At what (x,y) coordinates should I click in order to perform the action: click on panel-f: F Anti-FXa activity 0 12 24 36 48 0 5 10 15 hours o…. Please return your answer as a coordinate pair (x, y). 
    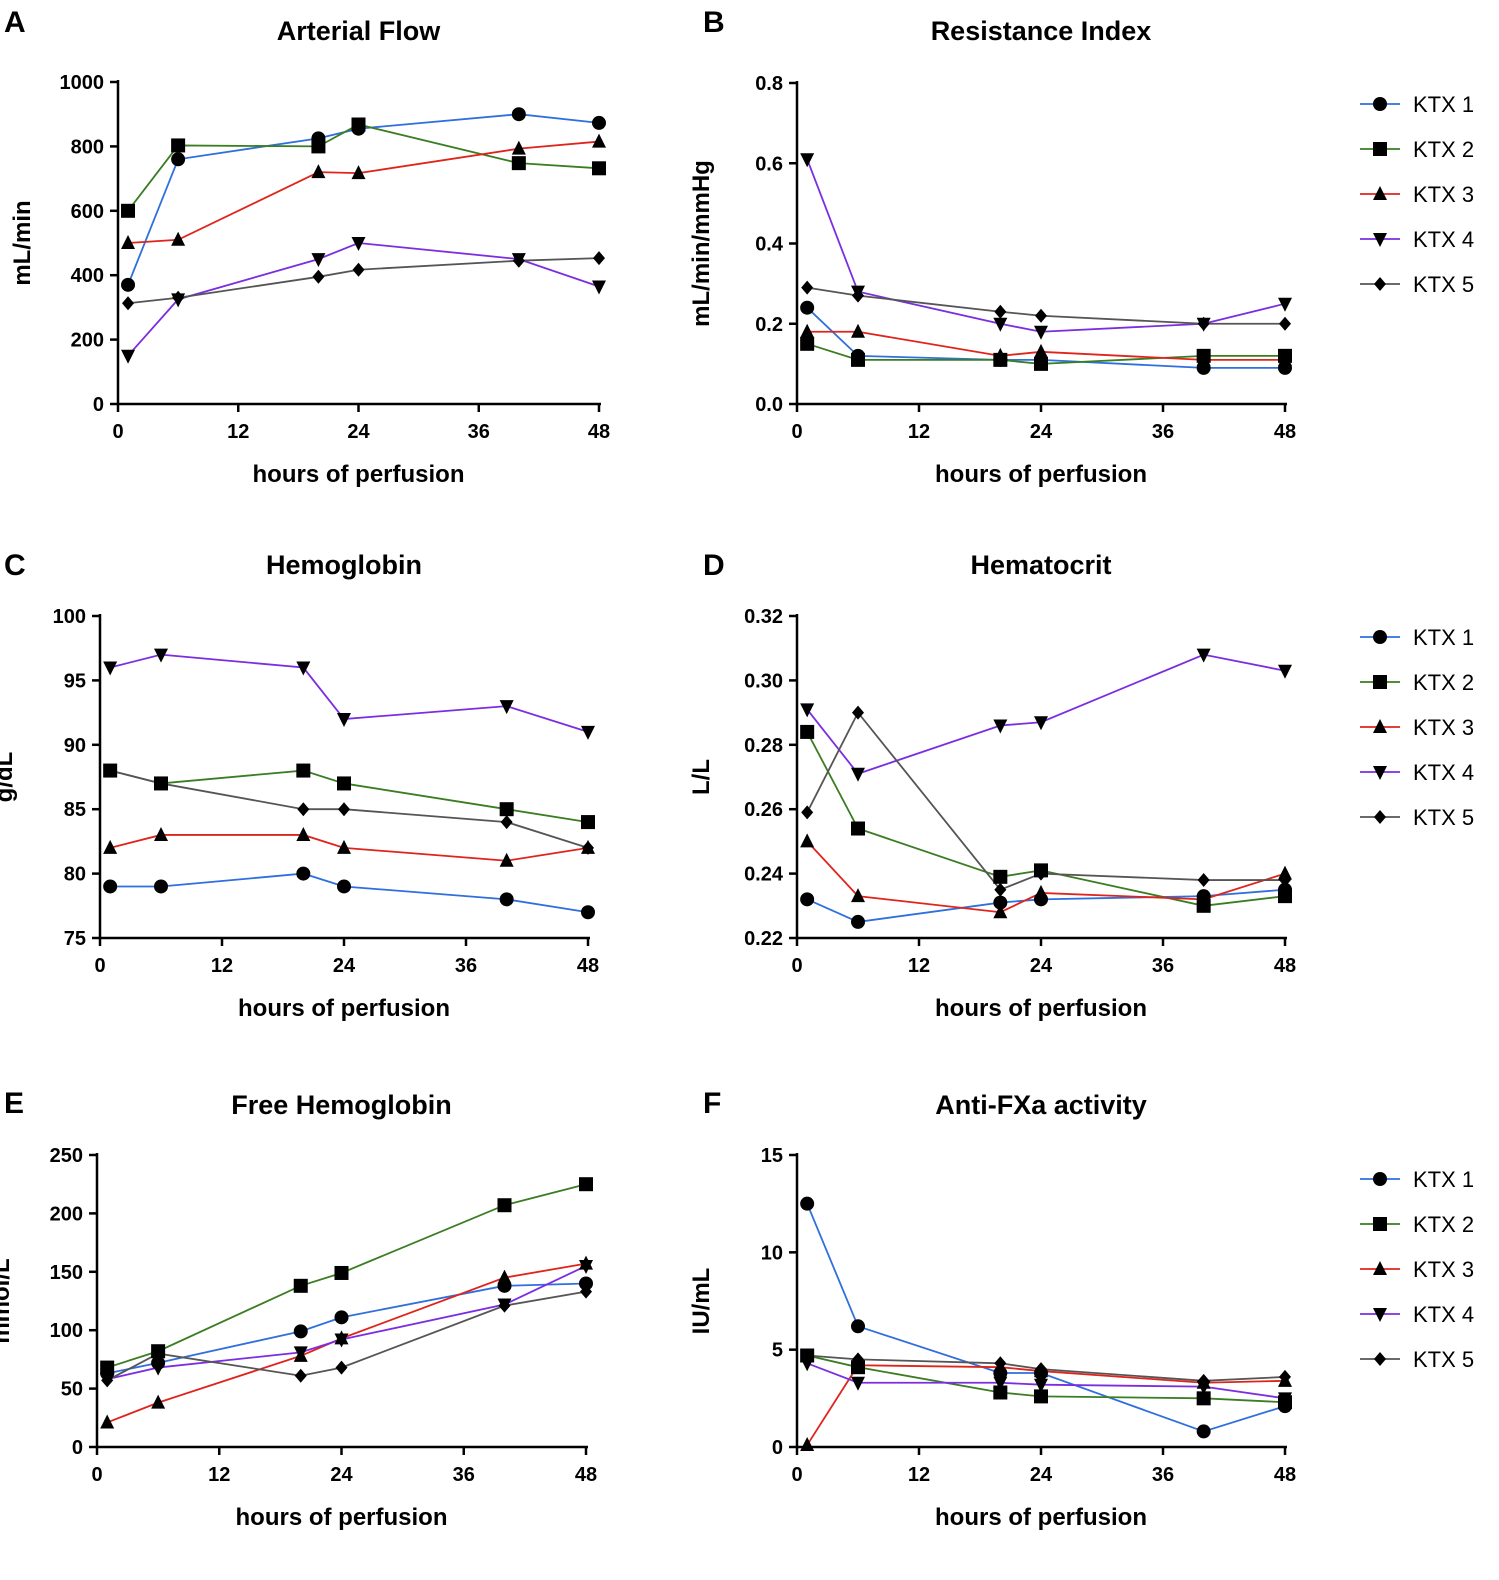
    Looking at the image, I should click on (1081, 1309).